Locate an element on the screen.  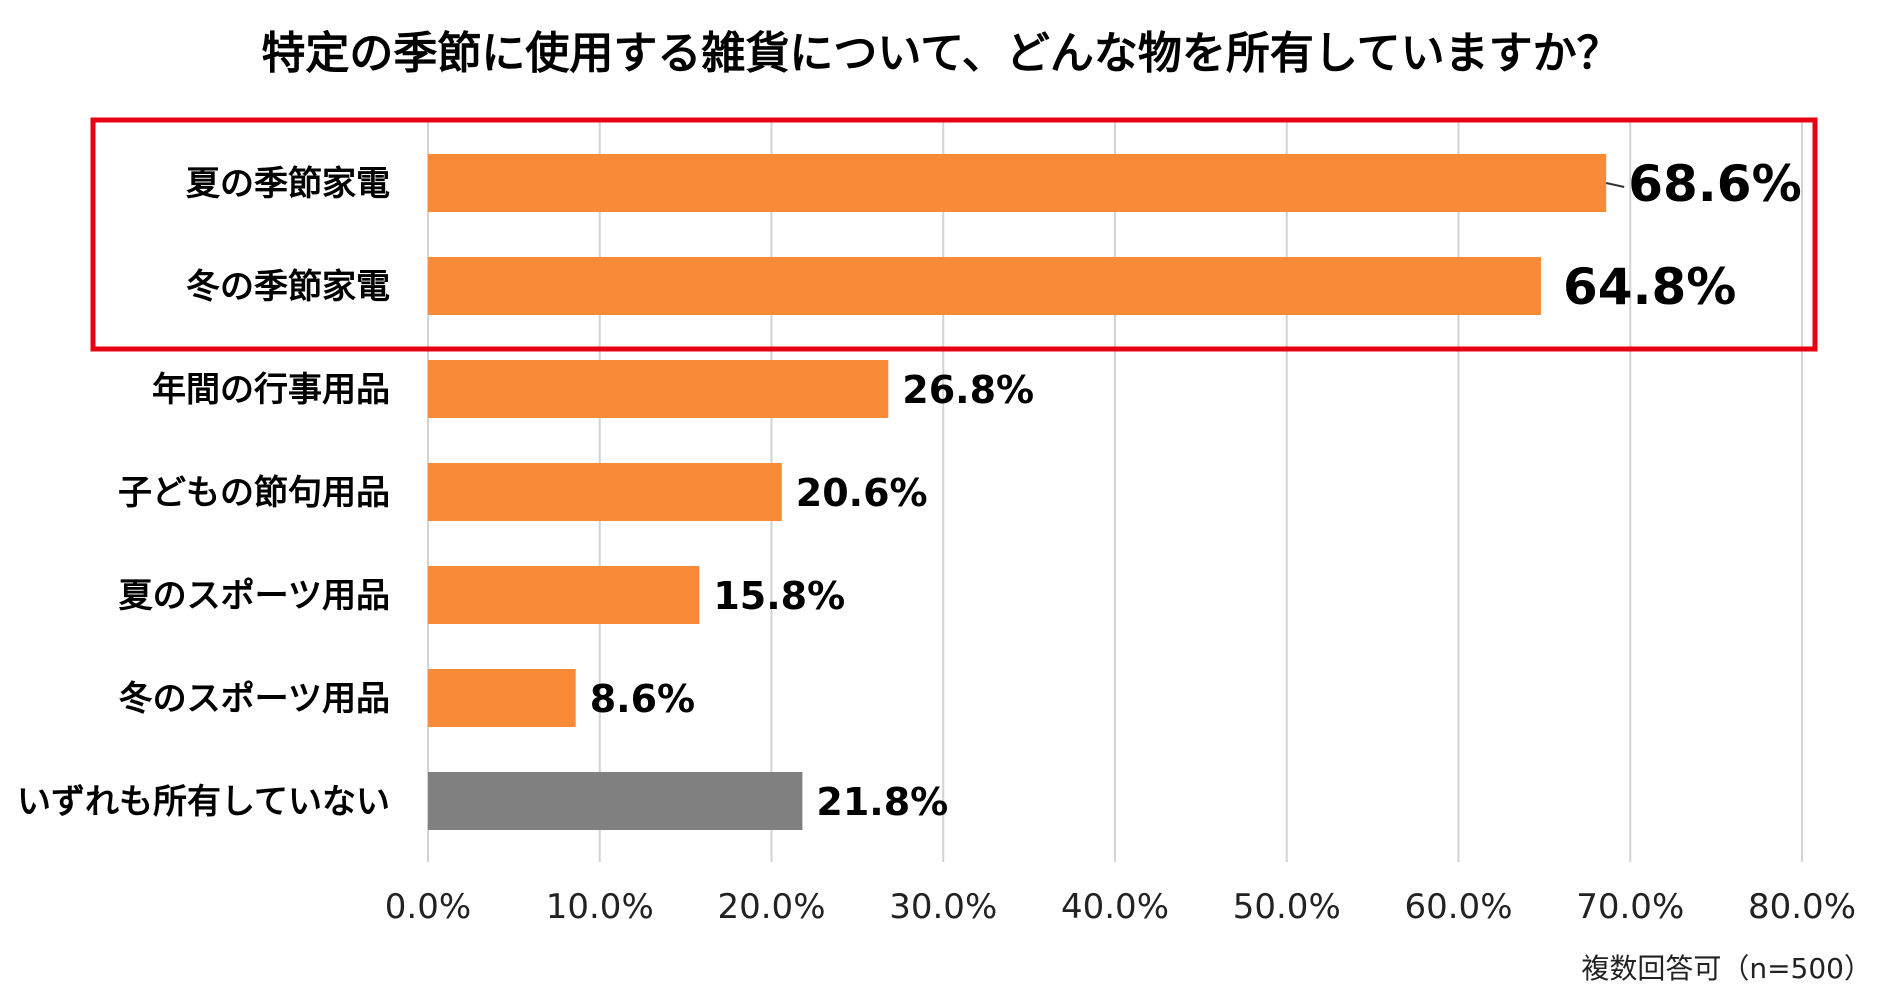
label-leader is located at coordinates (1615, 185).